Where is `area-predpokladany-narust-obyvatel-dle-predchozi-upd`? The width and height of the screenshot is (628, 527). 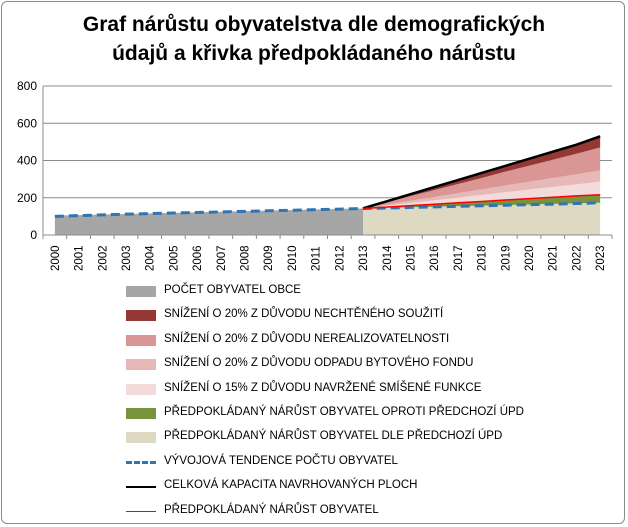
area-predpokladany-narust-obyvatel-dle-predchozi-upd is located at coordinates (482, 218).